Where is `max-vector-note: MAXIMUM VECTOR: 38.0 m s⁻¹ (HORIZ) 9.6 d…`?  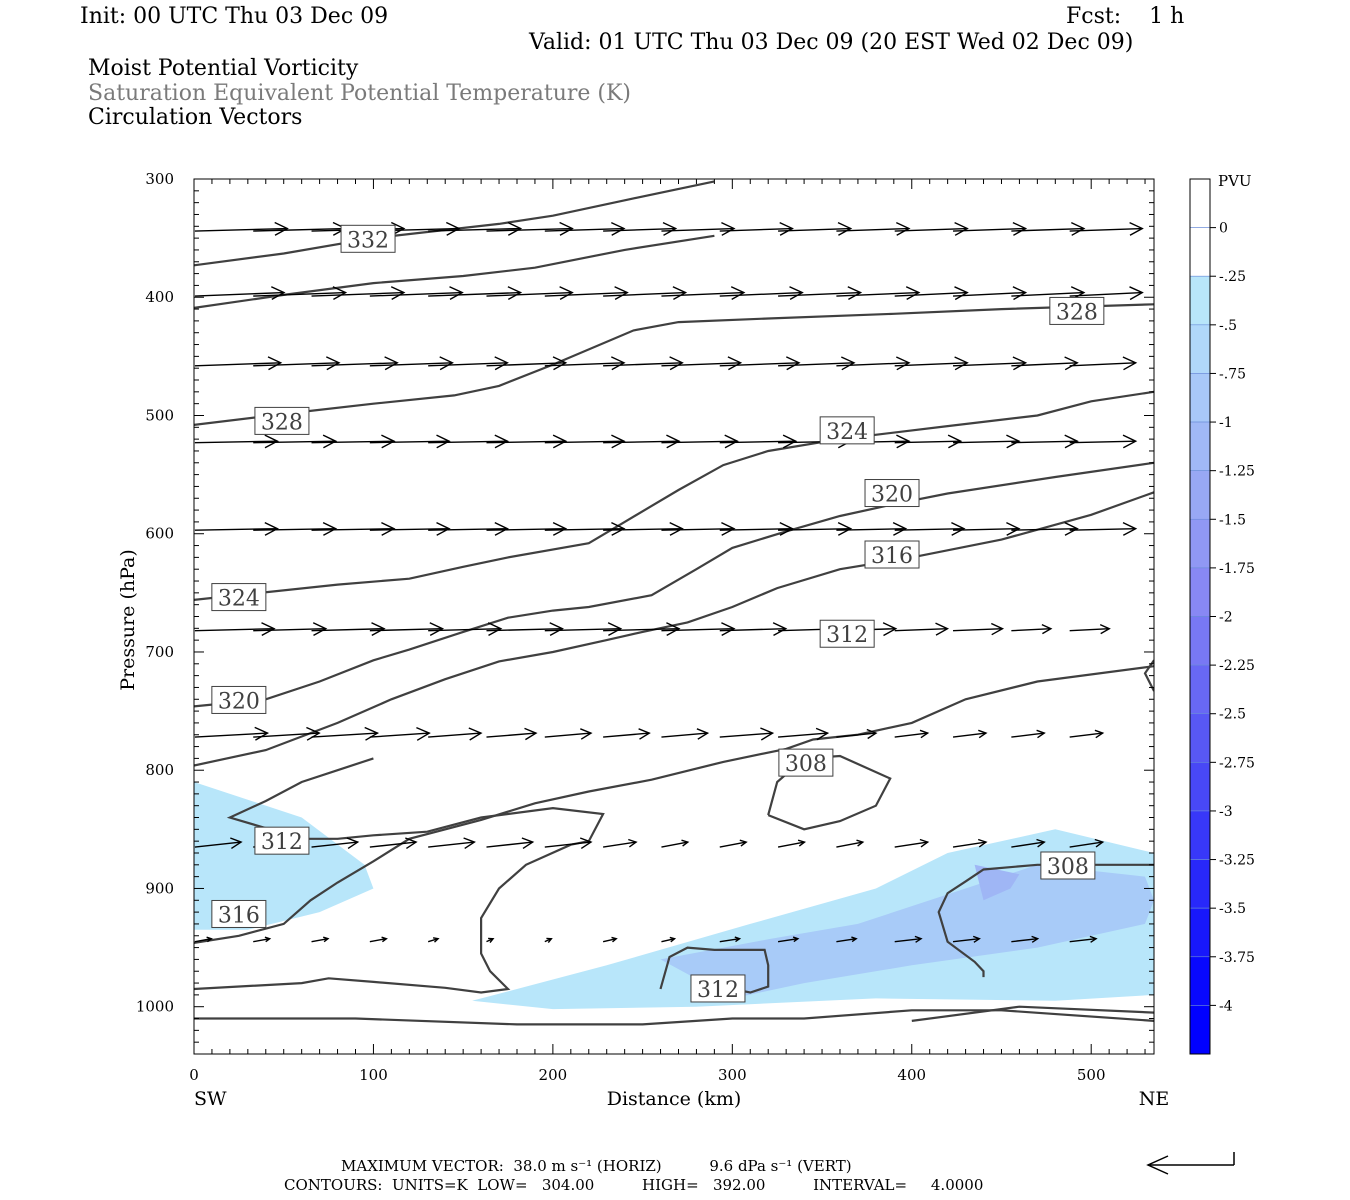 max-vector-note: MAXIMUM VECTOR: 38.0 m s⁻¹ (HORIZ) 9.6 d… is located at coordinates (596, 1166).